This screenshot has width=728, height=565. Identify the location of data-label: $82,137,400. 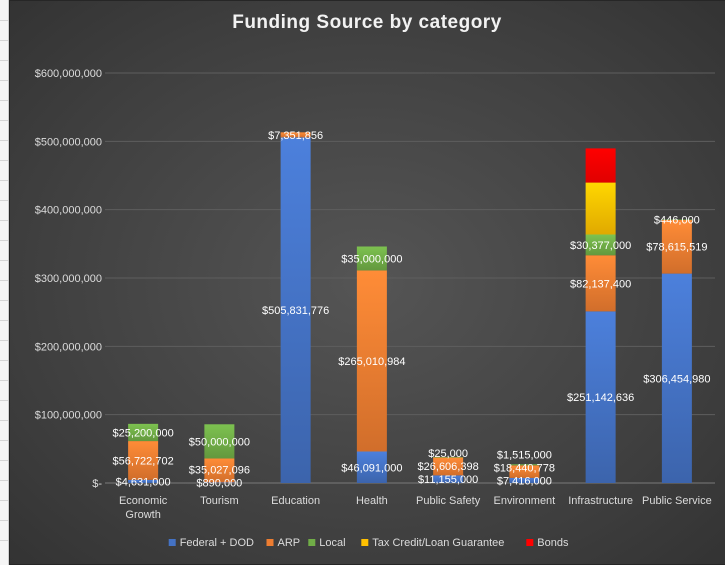
(600, 284).